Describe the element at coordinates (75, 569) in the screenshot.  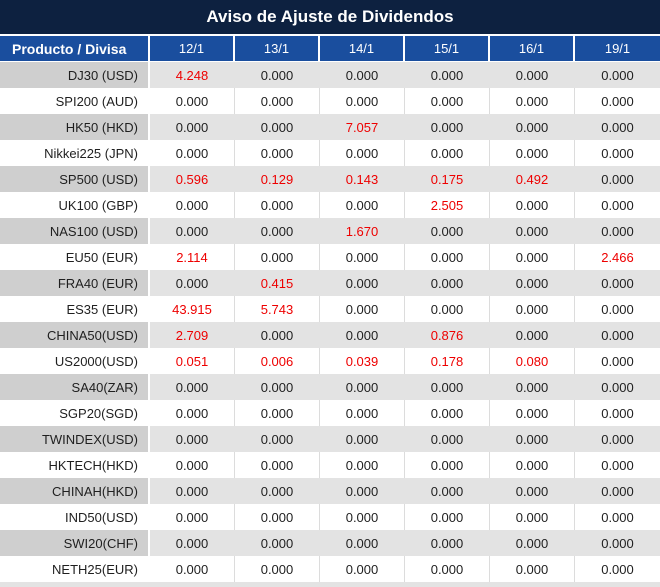
I see `product-label: NETH25(EUR)` at that location.